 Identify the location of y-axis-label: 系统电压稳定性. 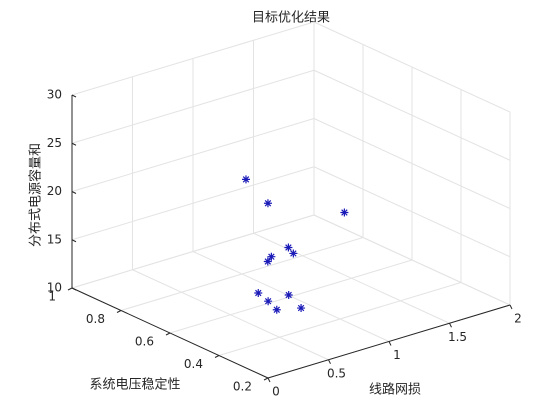
(134, 385).